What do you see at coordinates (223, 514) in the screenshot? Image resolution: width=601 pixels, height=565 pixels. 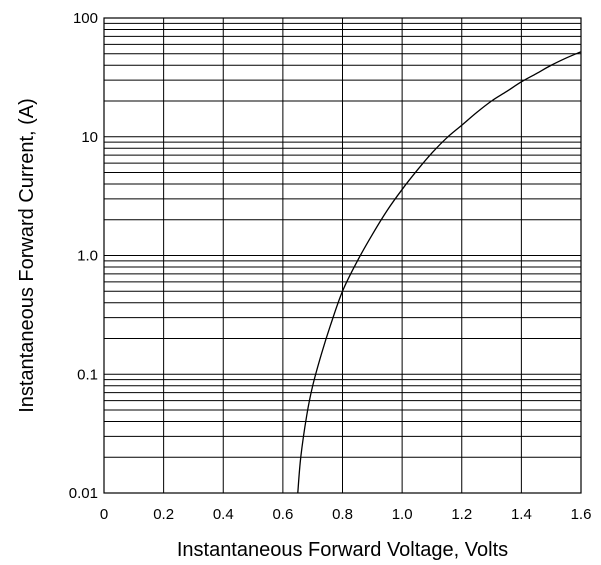 I see `x-tick-label: 0.4` at bounding box center [223, 514].